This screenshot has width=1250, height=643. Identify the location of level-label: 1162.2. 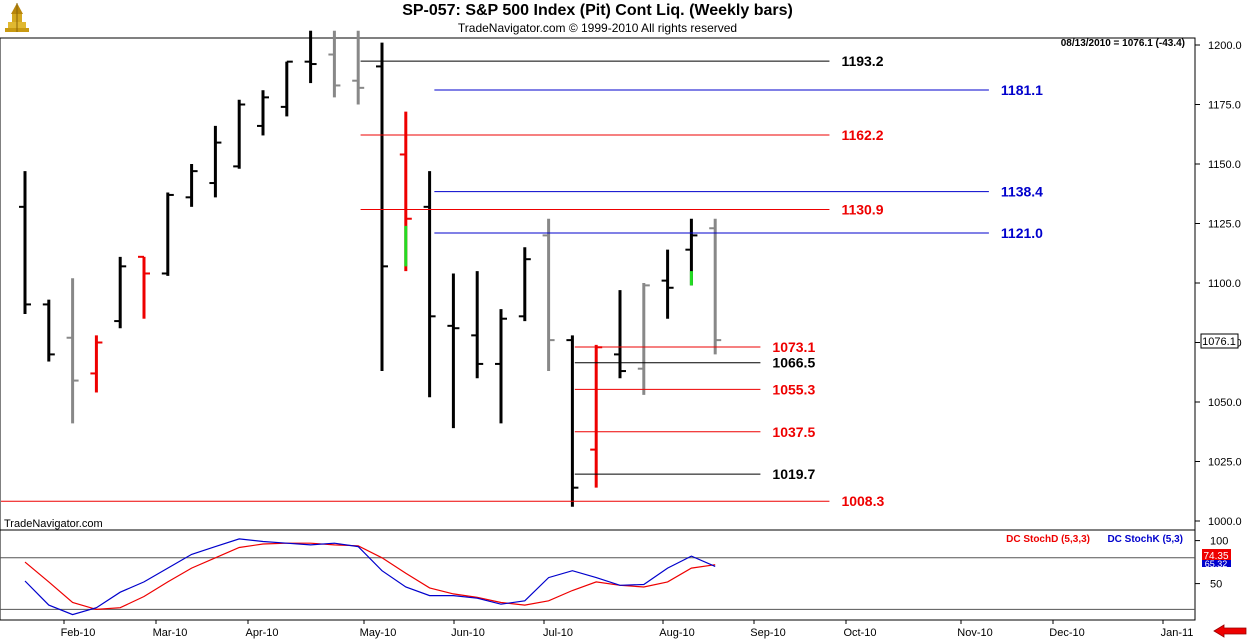
(862, 135).